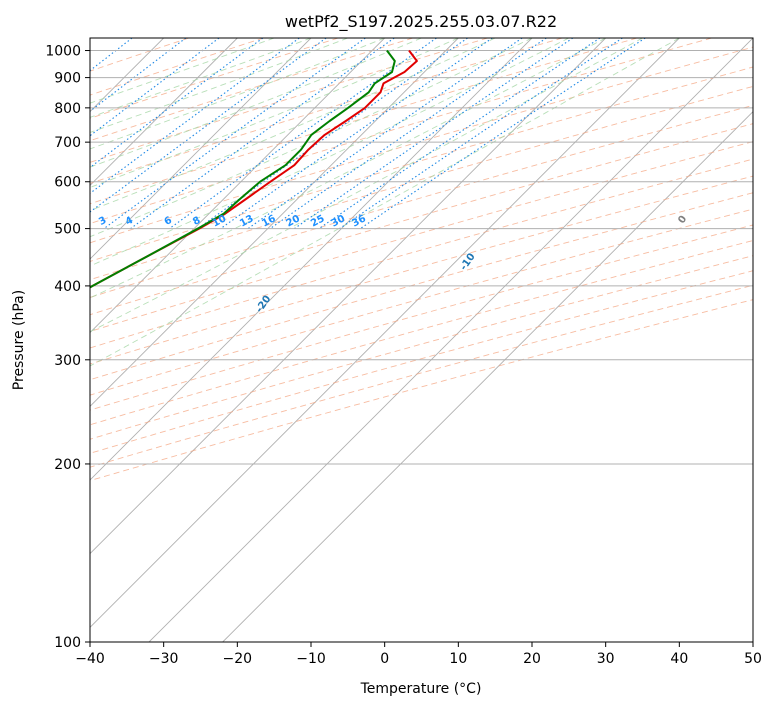 This screenshot has height=708, width=775. What do you see at coordinates (606, 659) in the screenshot?
I see `x-tick-label: 30` at bounding box center [606, 659].